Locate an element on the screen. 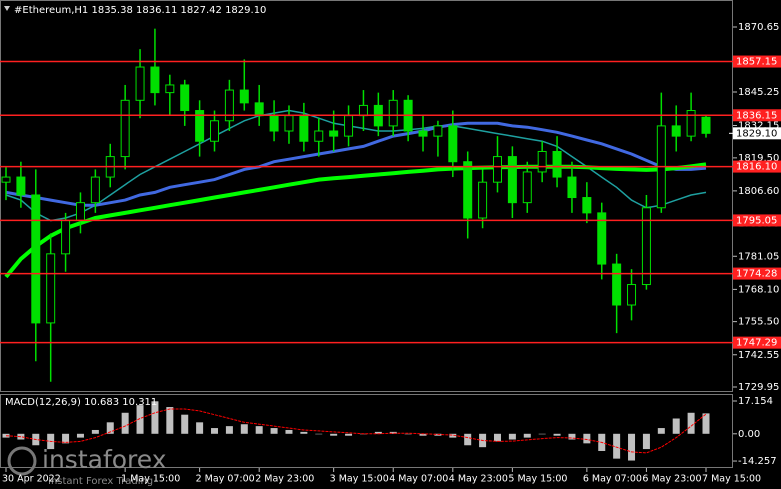 This screenshot has width=781, height=489. current-price-box is located at coordinates (757, 133).